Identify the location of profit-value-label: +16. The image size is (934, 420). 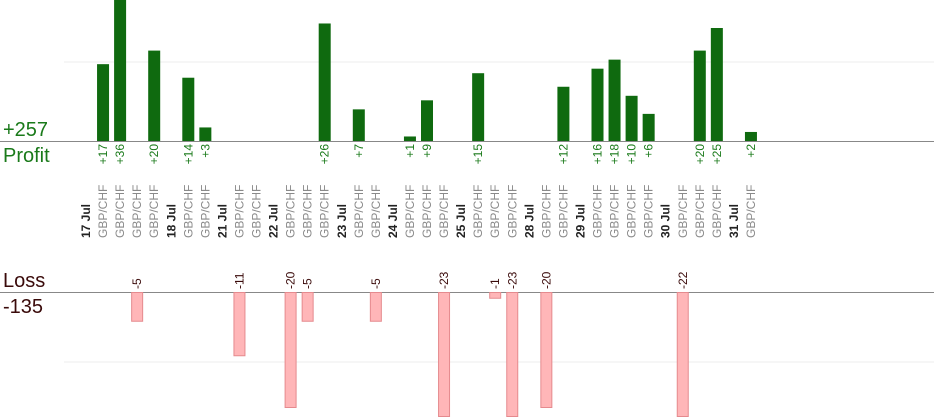
(598, 154).